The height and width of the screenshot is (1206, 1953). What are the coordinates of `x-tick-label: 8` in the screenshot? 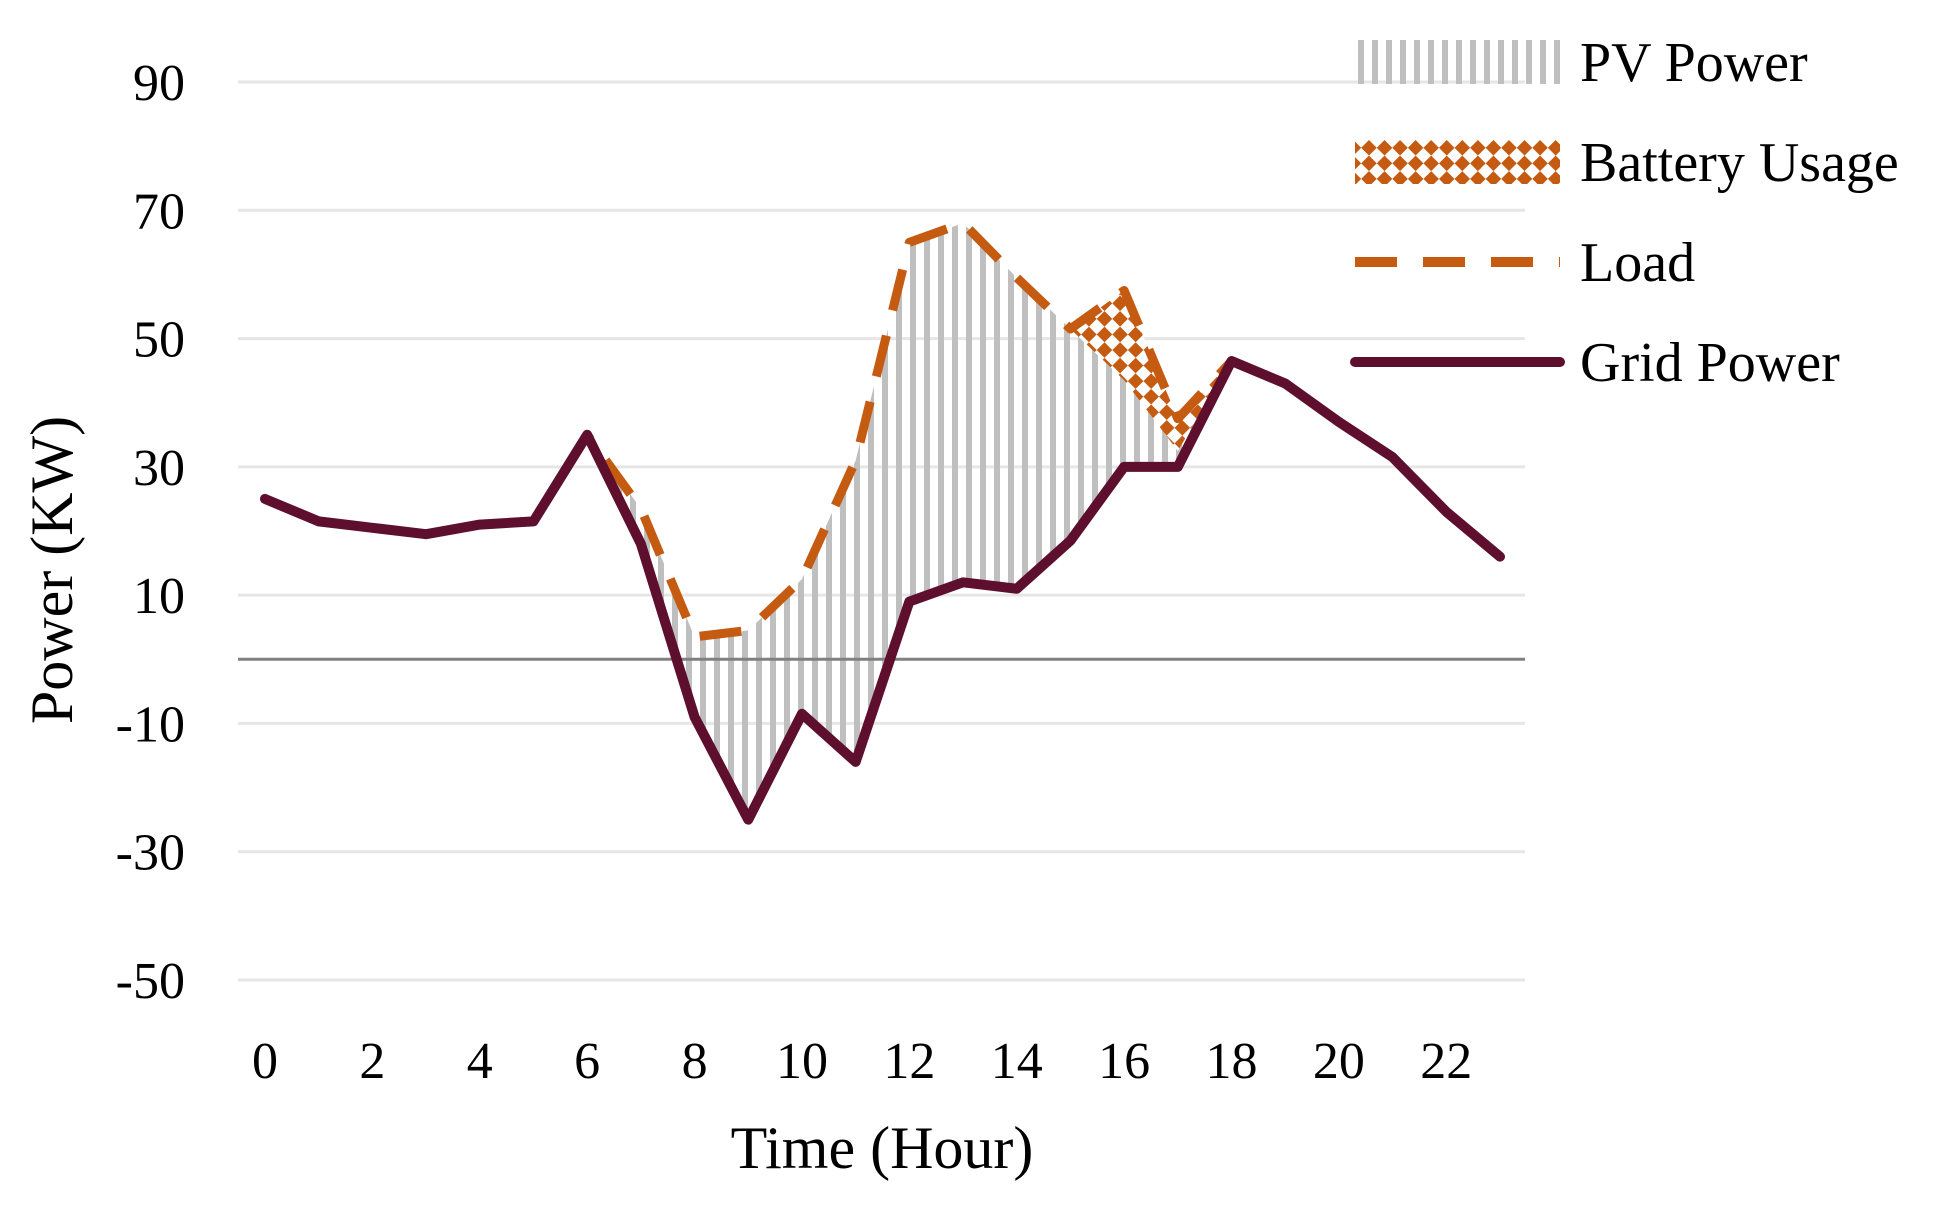 It's located at (695, 1061).